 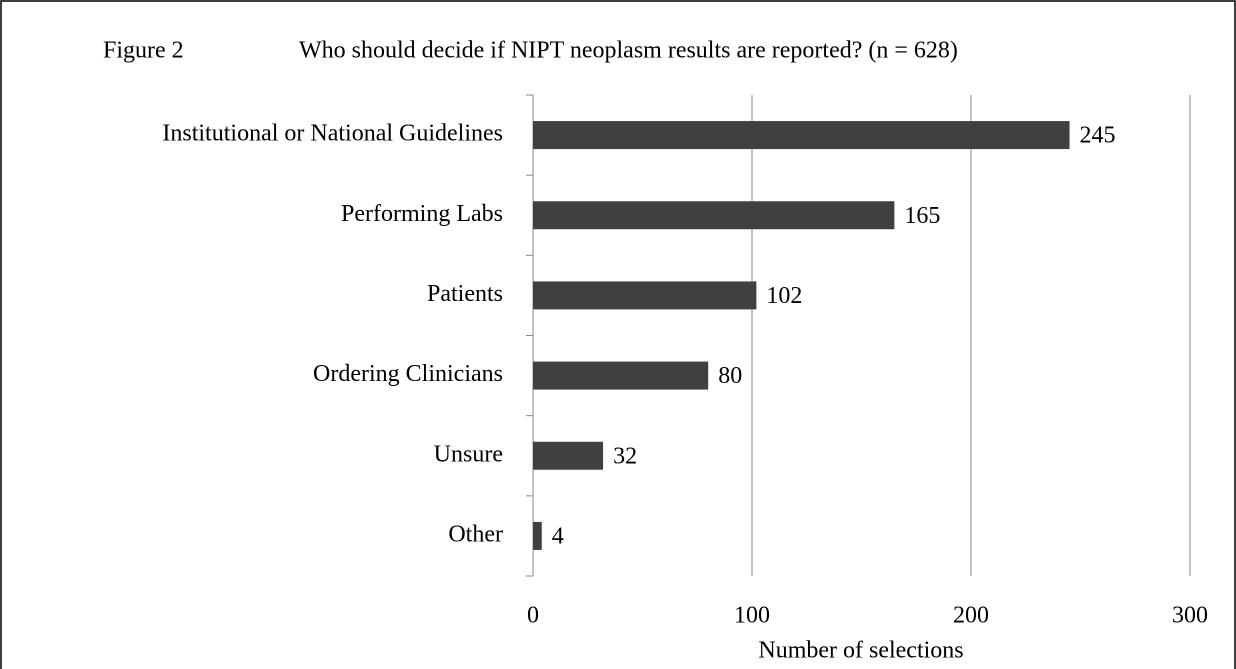 I want to click on x-tick-label: 100, so click(x=752, y=616).